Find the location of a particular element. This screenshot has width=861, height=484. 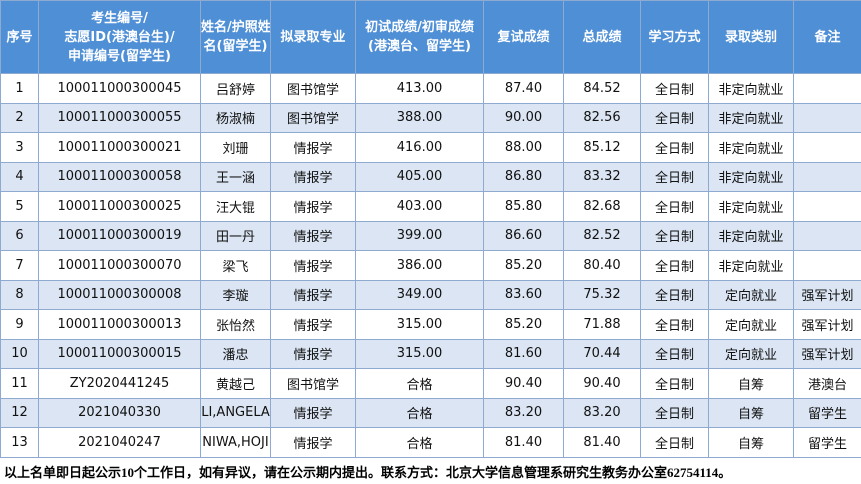

table-cell: LI,ANGELA is located at coordinates (235, 412).